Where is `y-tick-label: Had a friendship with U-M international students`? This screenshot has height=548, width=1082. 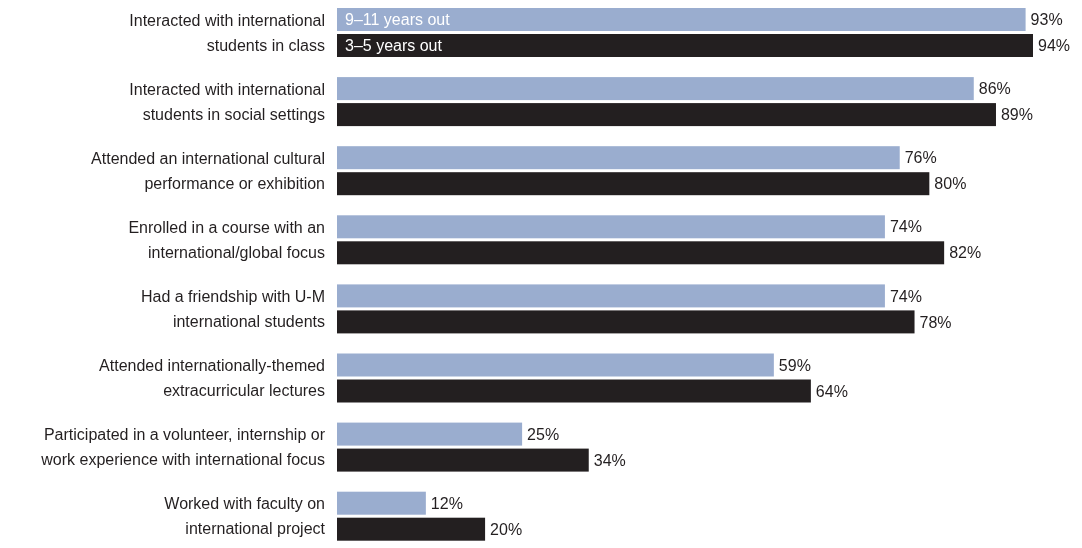 y-tick-label: Had a friendship with U-M international students is located at coordinates (232, 309).